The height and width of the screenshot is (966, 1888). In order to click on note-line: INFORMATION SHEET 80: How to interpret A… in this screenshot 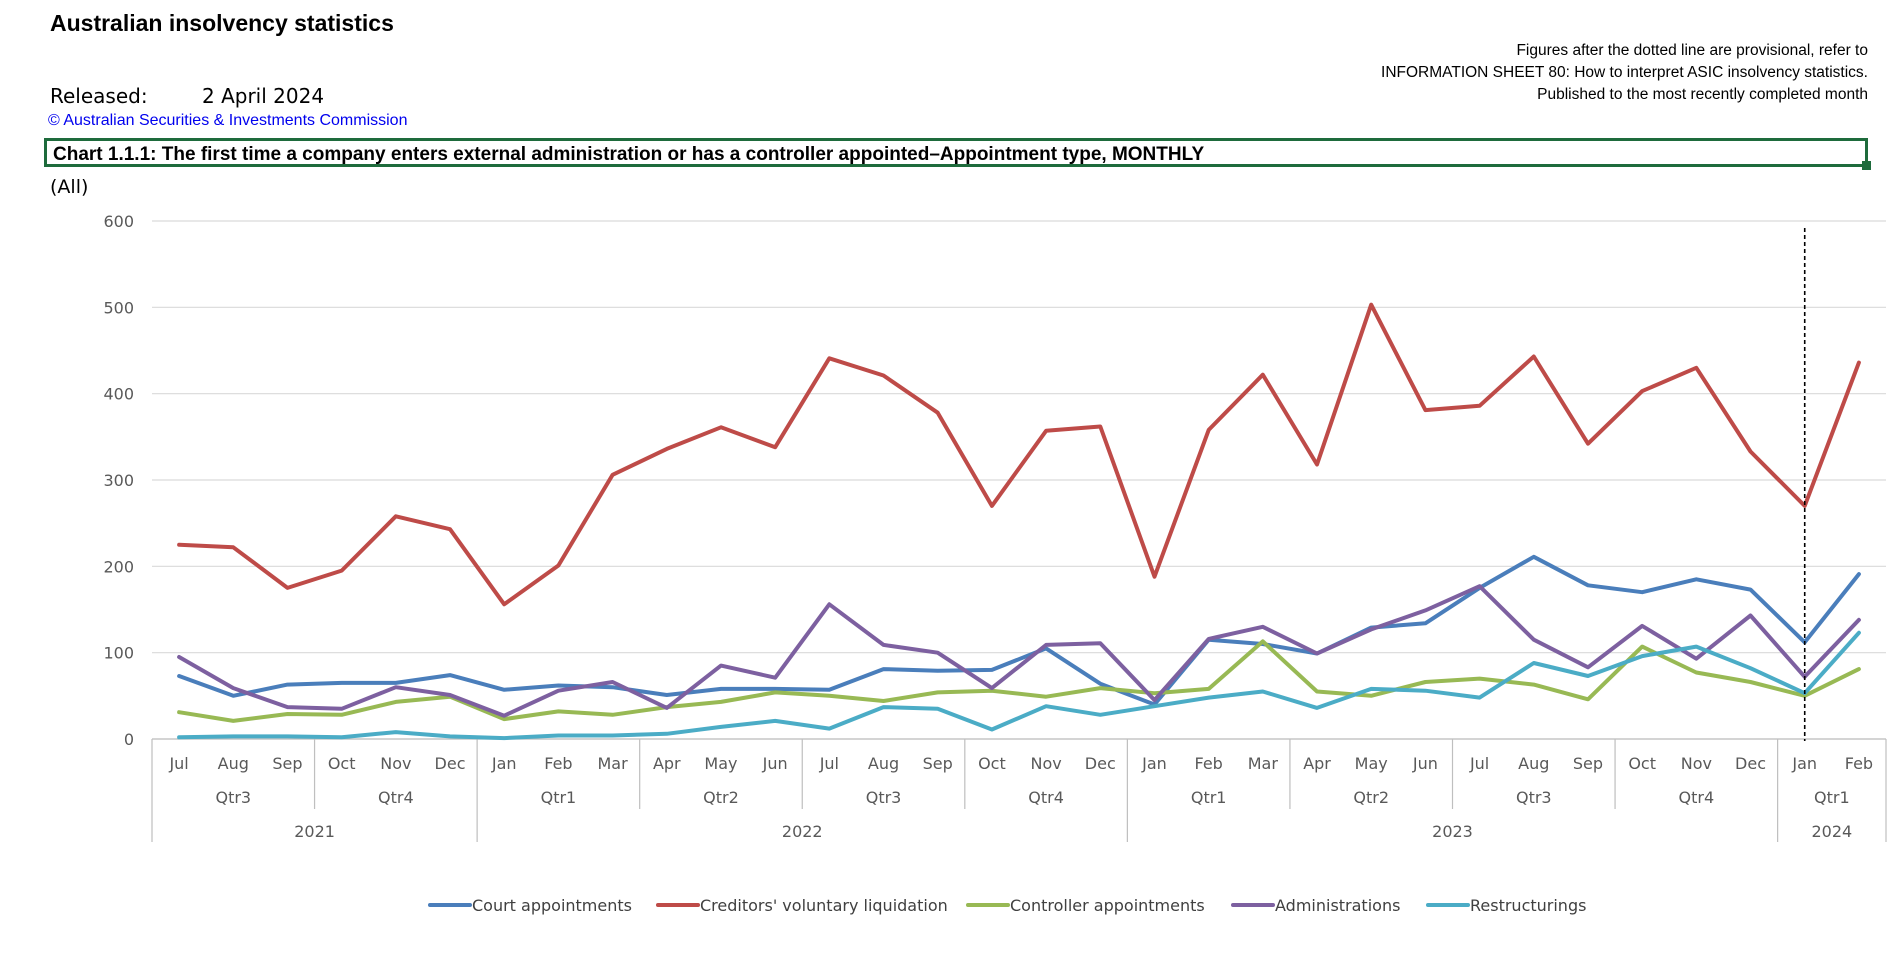, I will do `click(1624, 72)`.